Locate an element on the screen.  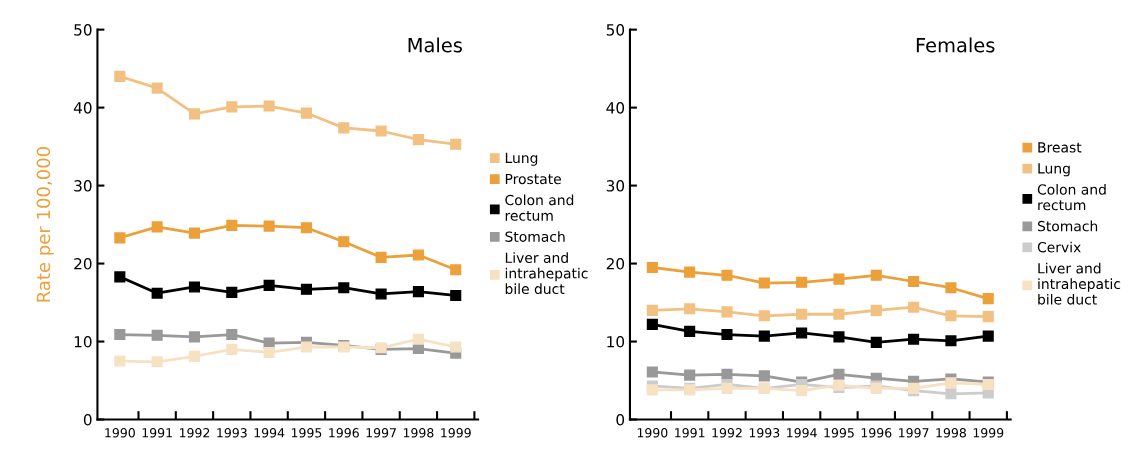
legend-label: Breast is located at coordinates (1060, 147).